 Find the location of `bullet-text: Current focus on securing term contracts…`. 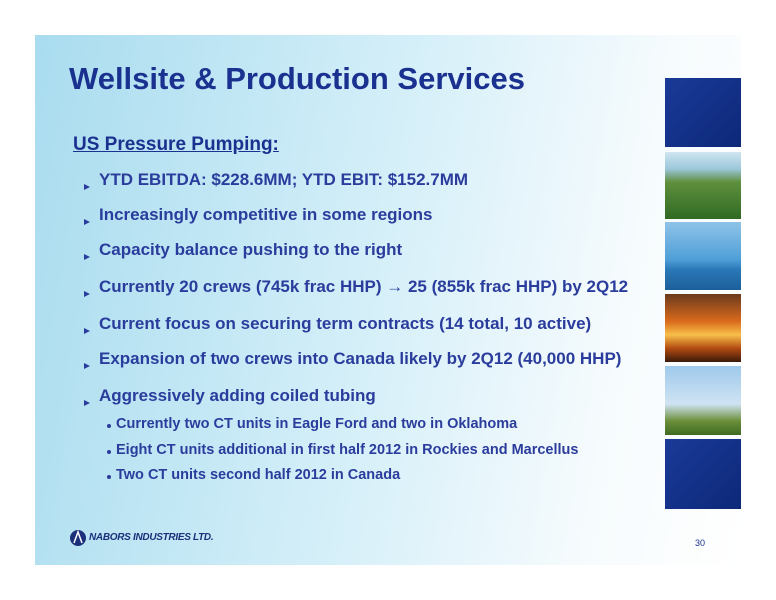

bullet-text: Current focus on securing term contracts… is located at coordinates (345, 323).